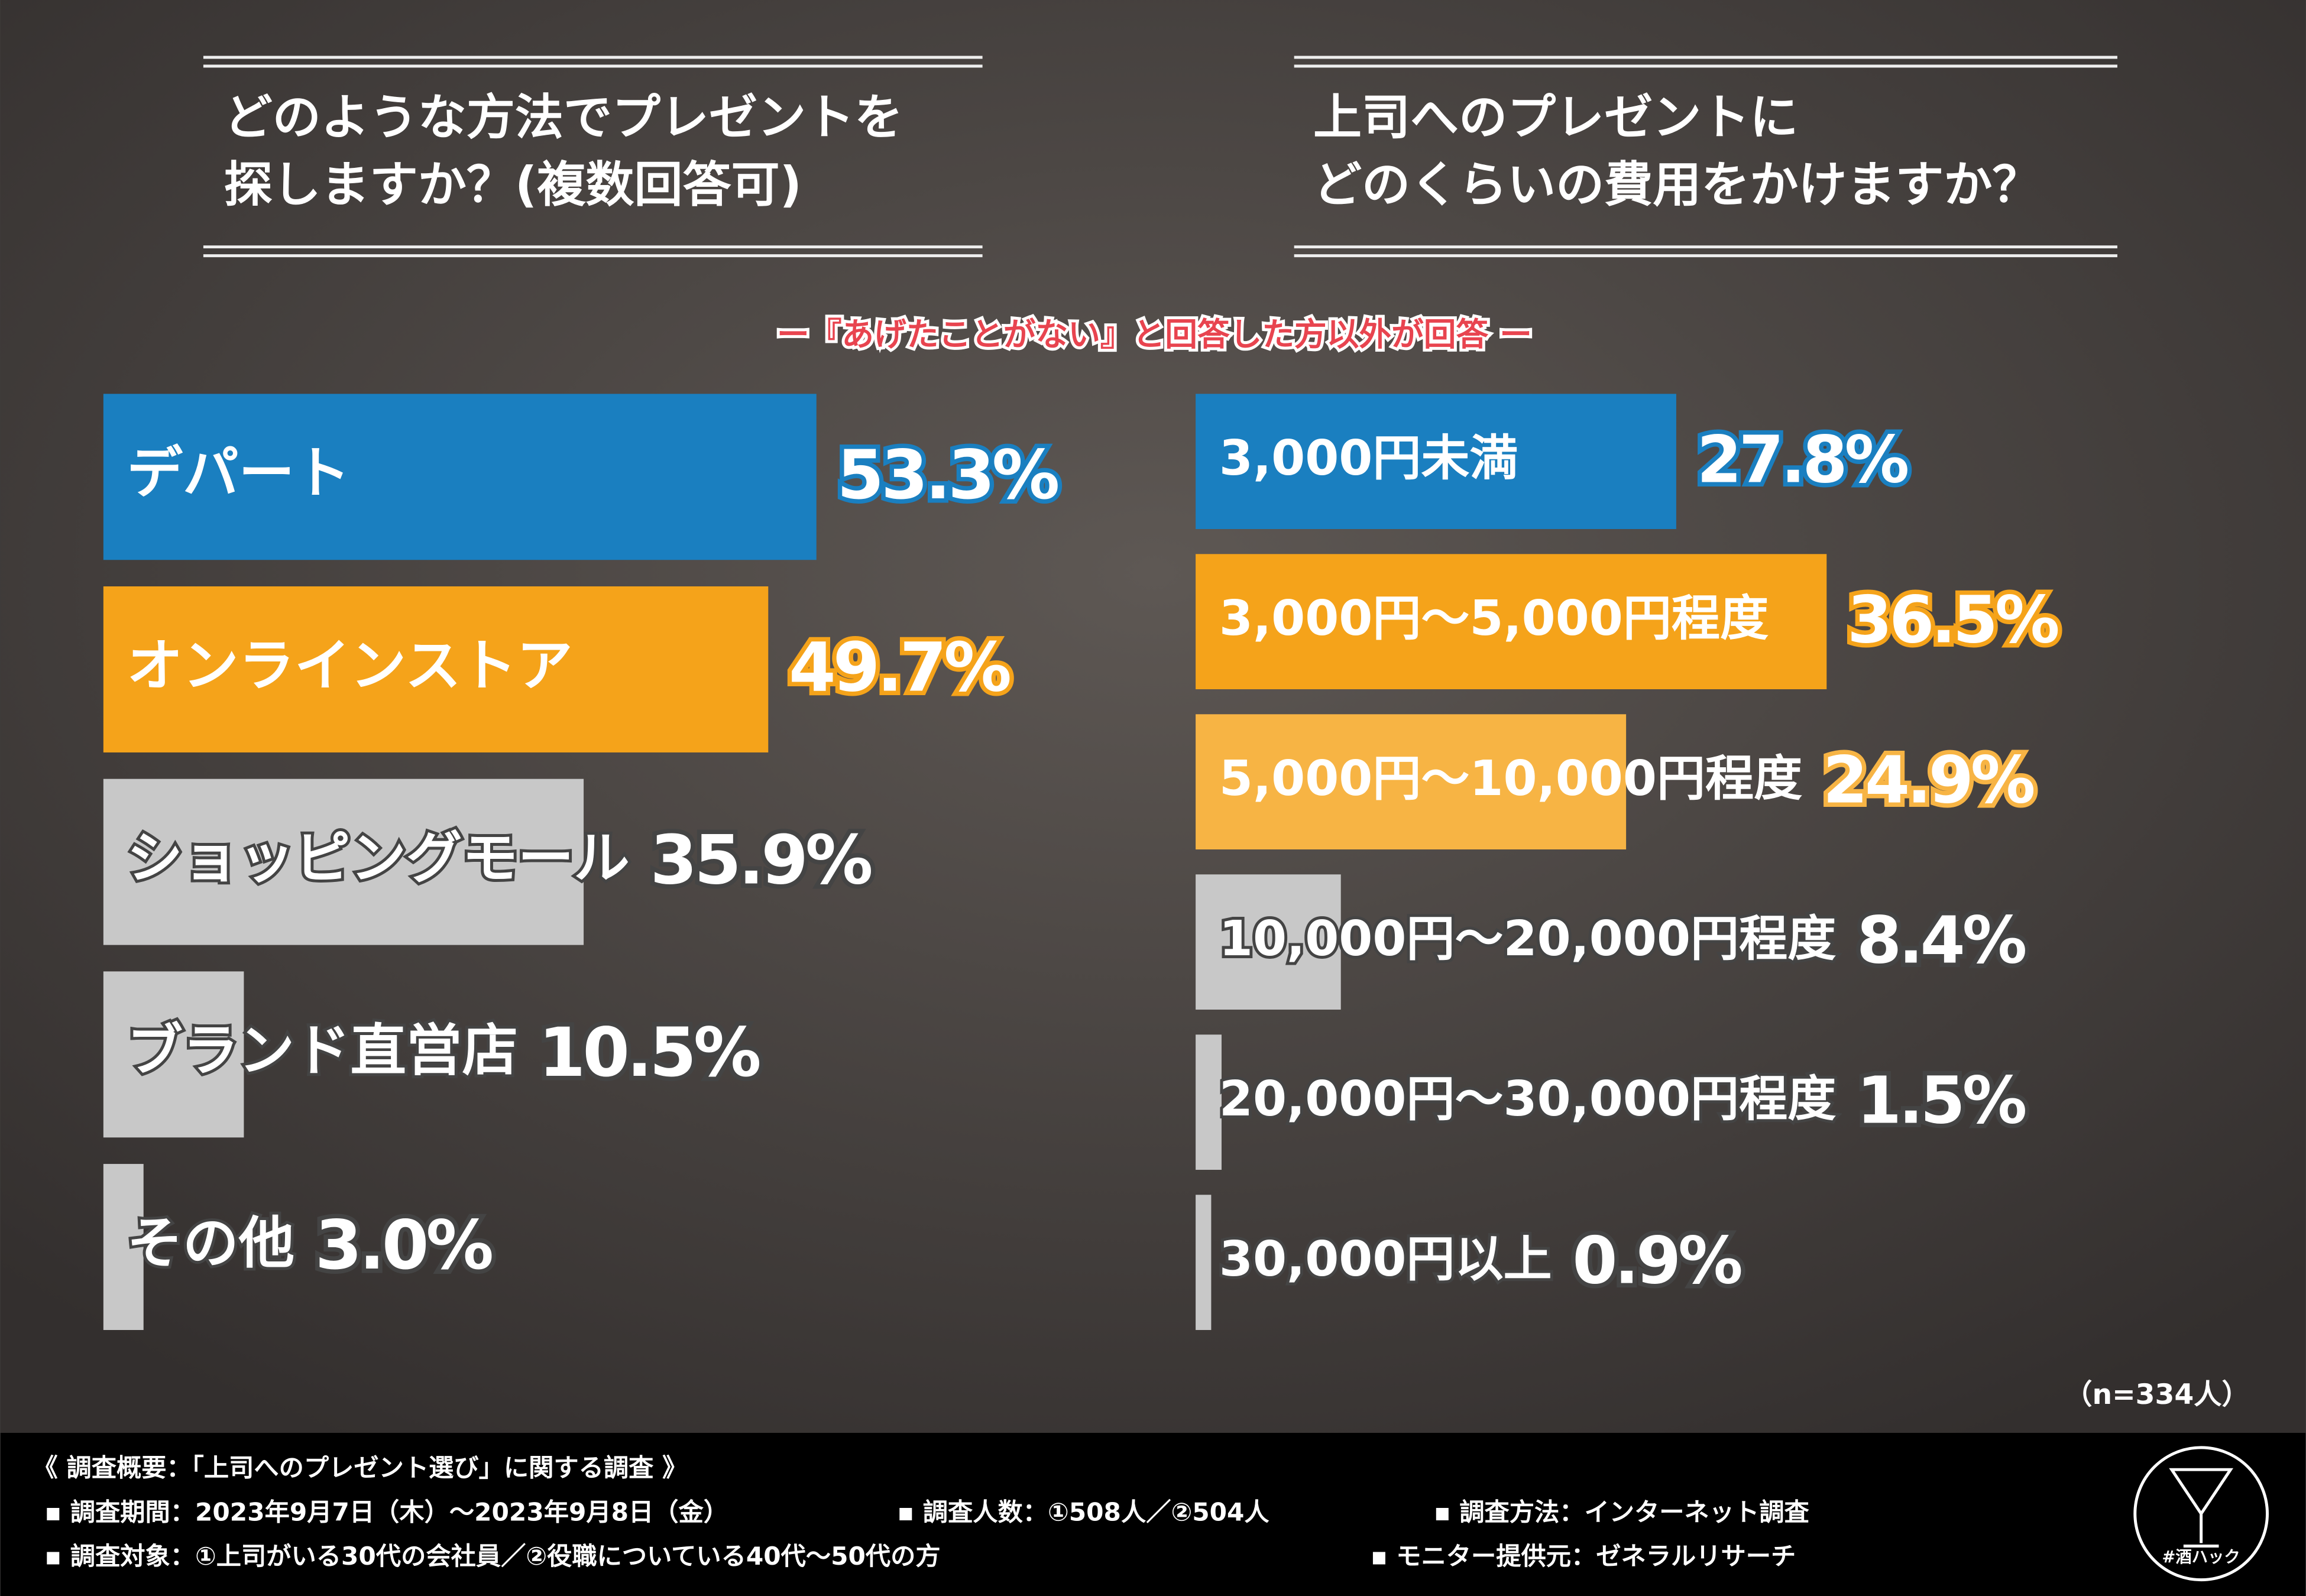 The image size is (2306, 1596). Describe the element at coordinates (1527, 939) in the screenshot. I see `bar-label: 10,000円～20,000円程度` at that location.